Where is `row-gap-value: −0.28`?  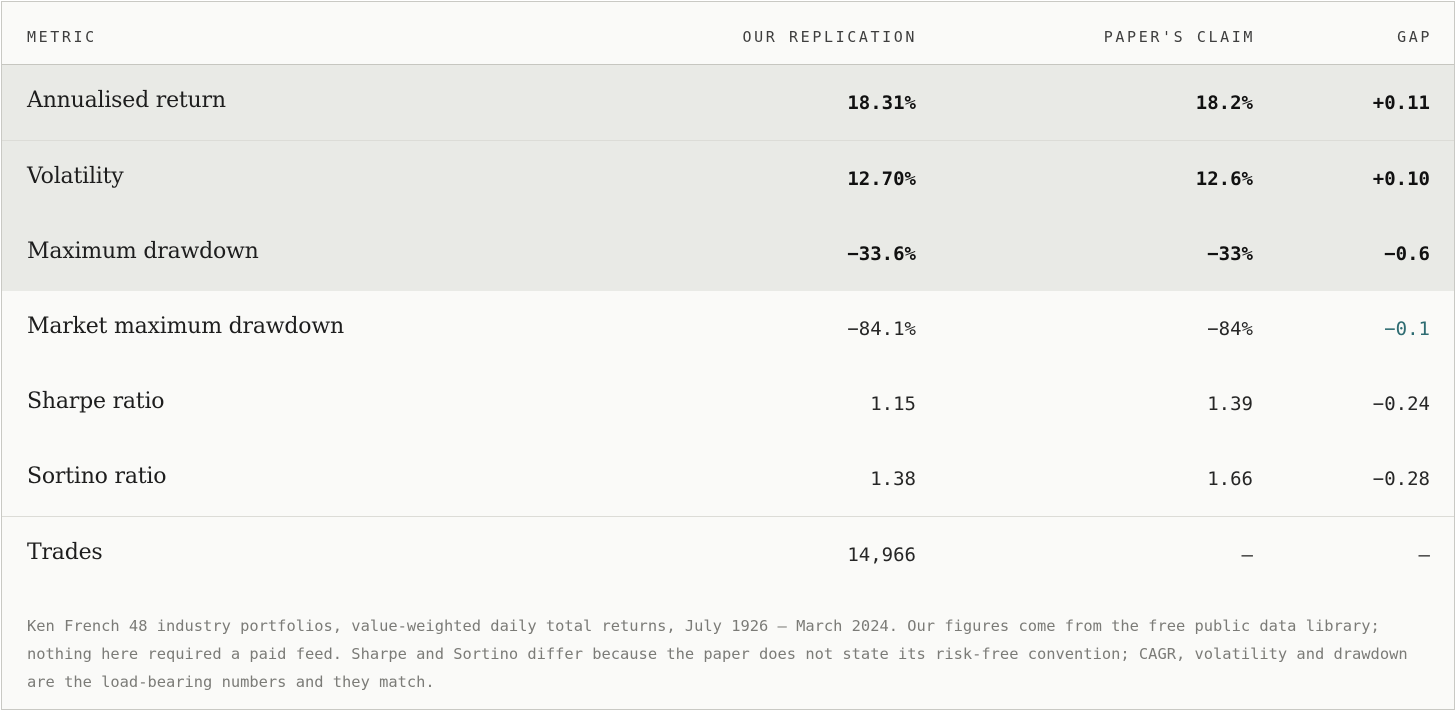 row-gap-value: −0.28 is located at coordinates (1401, 479).